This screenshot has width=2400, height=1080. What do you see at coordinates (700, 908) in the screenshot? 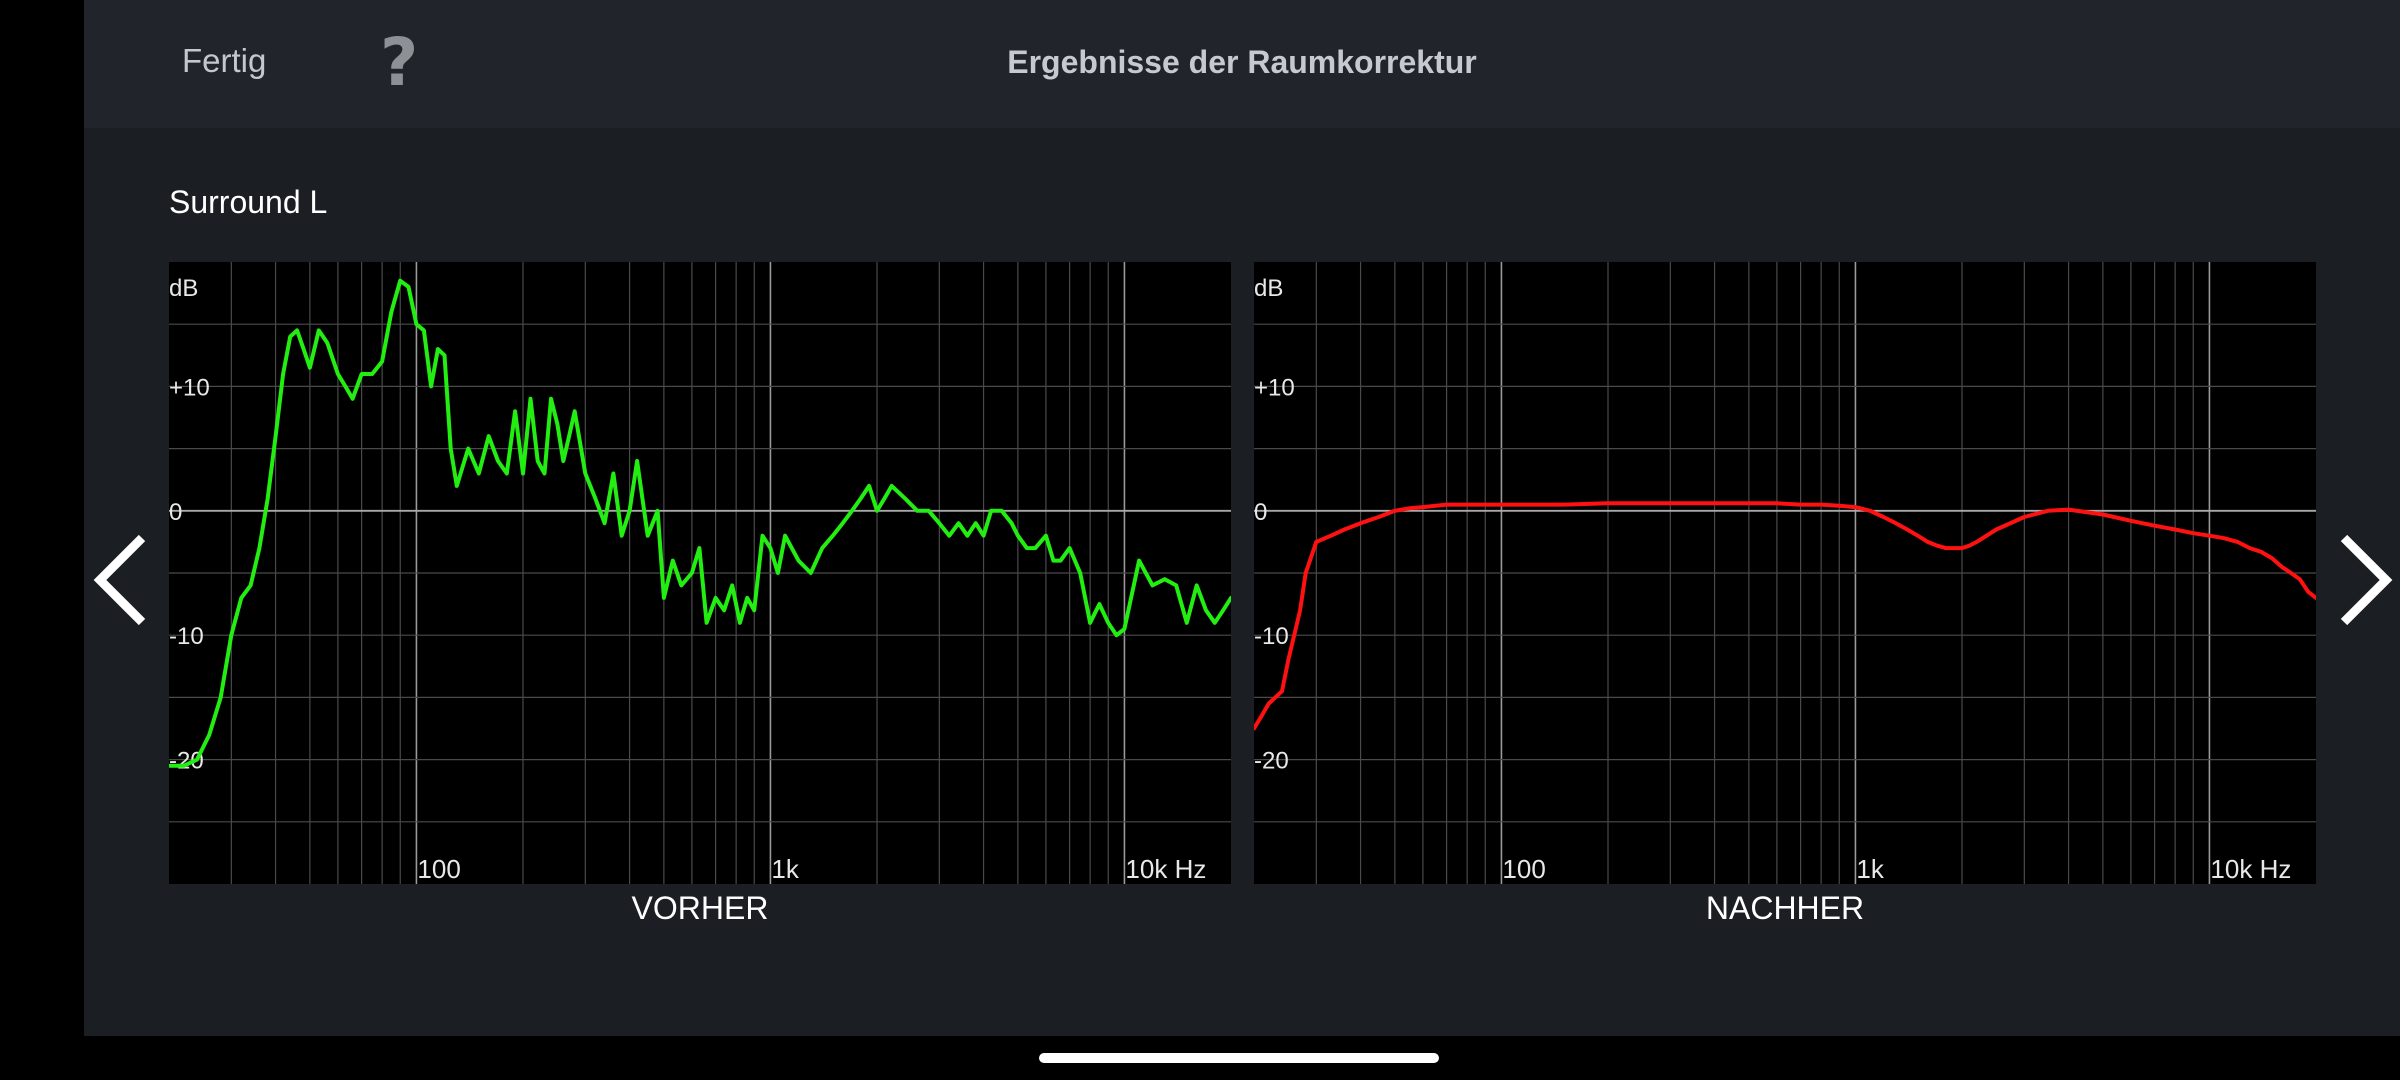
I see `chart-before-label: VORHER` at bounding box center [700, 908].